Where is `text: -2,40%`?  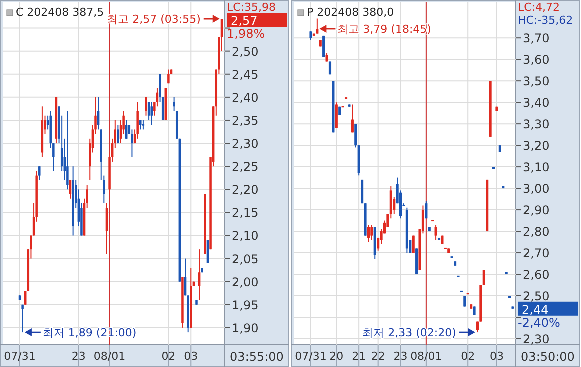 text: -2,40% is located at coordinates (539, 323).